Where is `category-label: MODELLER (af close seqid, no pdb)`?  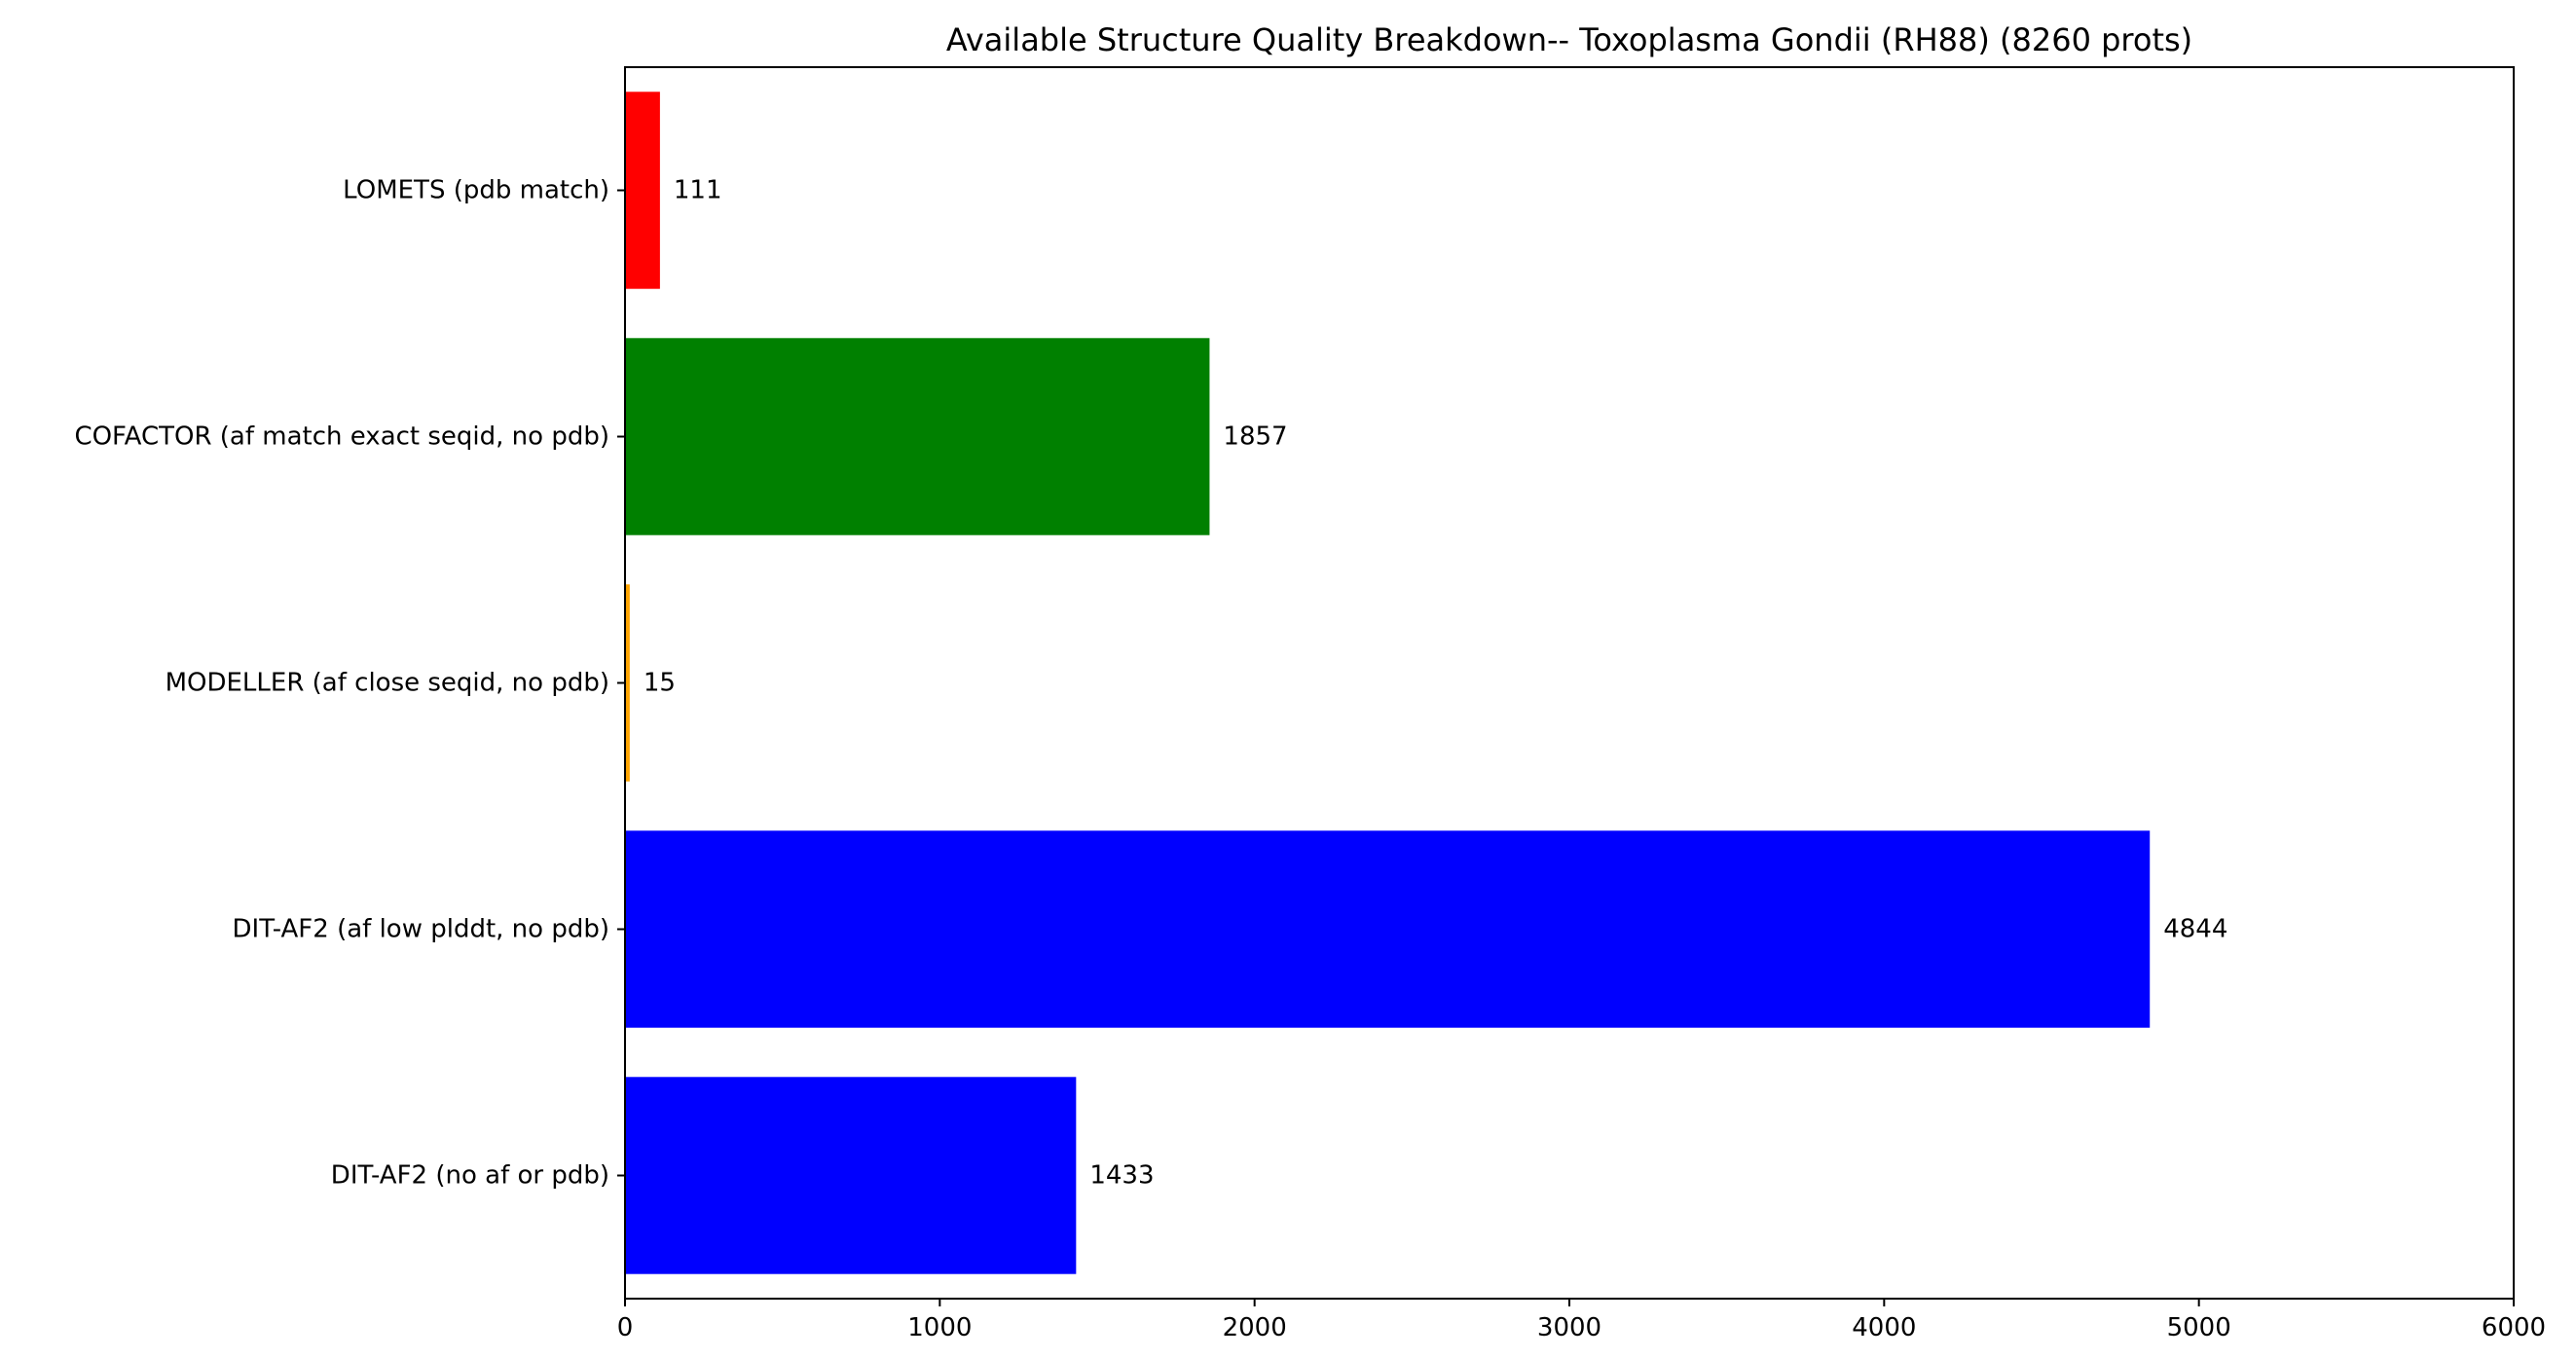
category-label: MODELLER (af close seqid, no pdb) is located at coordinates (387, 684).